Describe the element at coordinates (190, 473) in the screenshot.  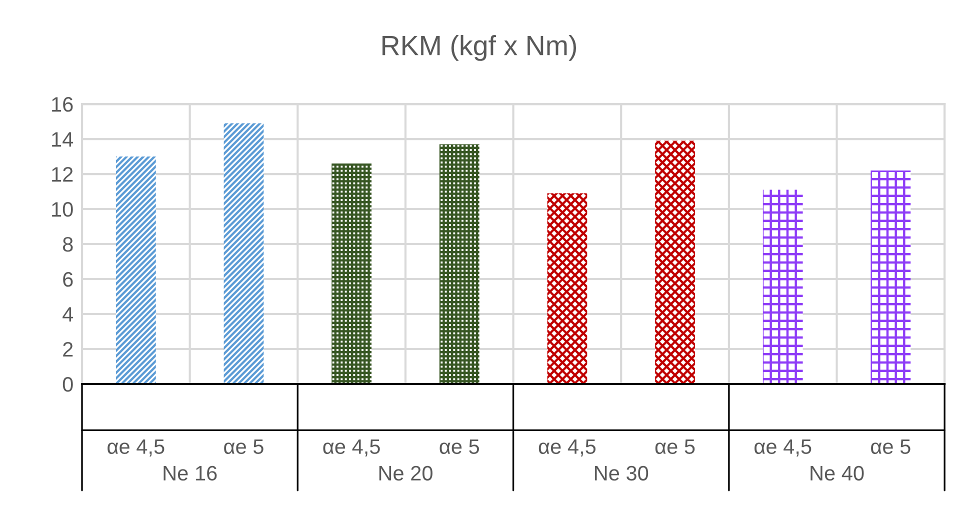
I see `text: Ne 16` at that location.